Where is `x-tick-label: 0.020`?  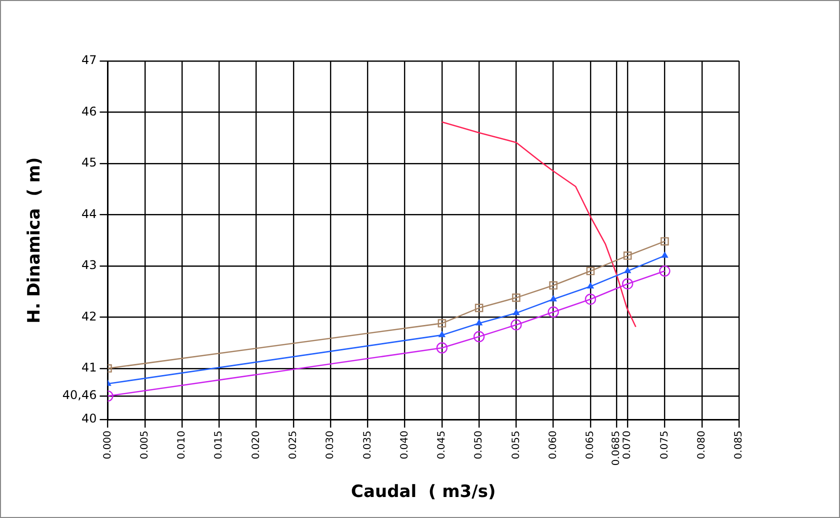
x-tick-label: 0.020 is located at coordinates (256, 445).